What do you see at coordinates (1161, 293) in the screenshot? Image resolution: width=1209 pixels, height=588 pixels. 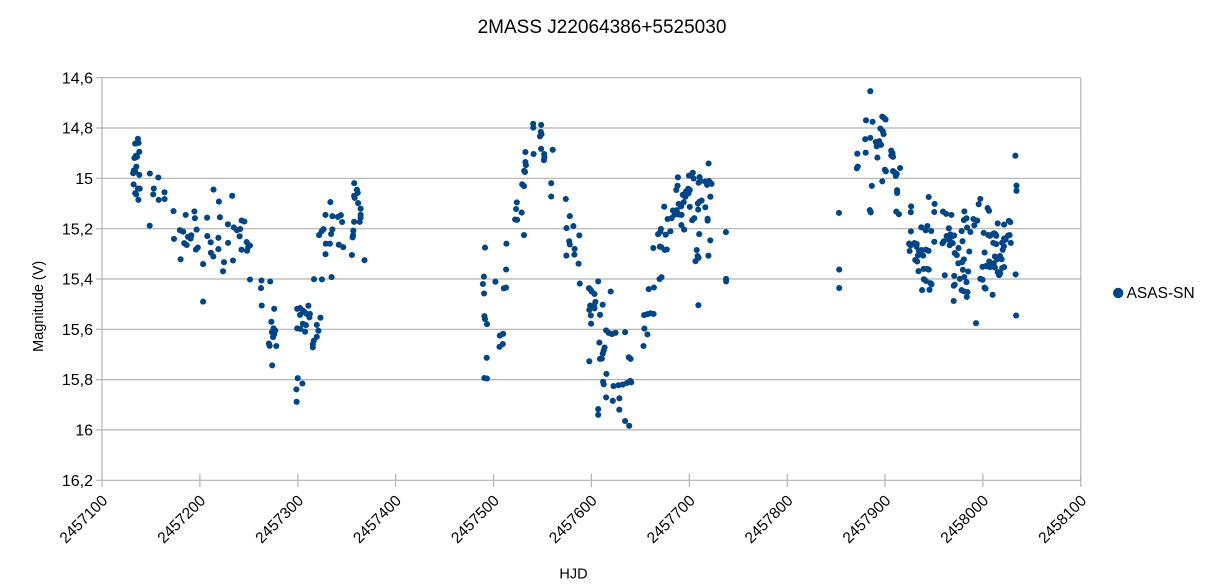 I see `svg-text: ASAS-SN` at bounding box center [1161, 293].